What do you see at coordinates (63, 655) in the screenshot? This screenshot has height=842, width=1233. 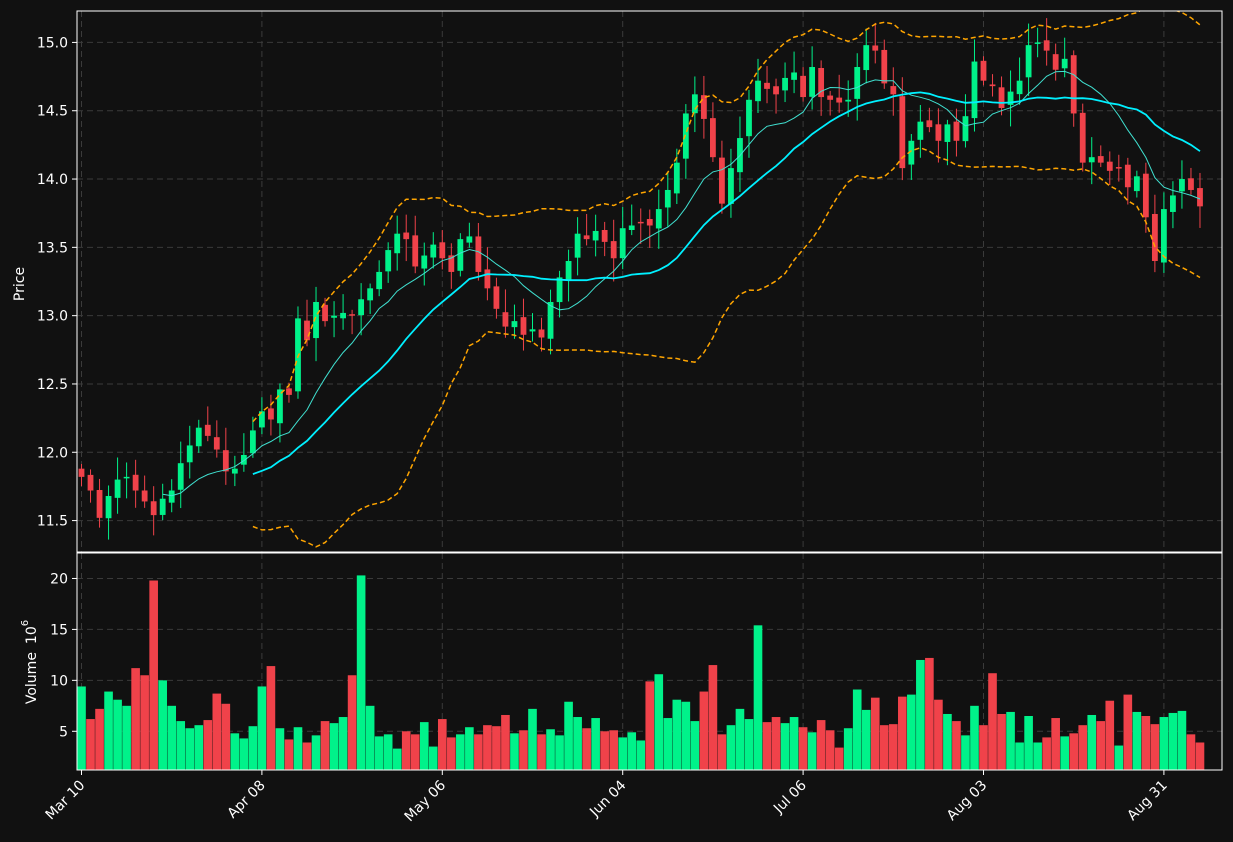 I see `volume-y-ticks: 5 10 15 20` at bounding box center [63, 655].